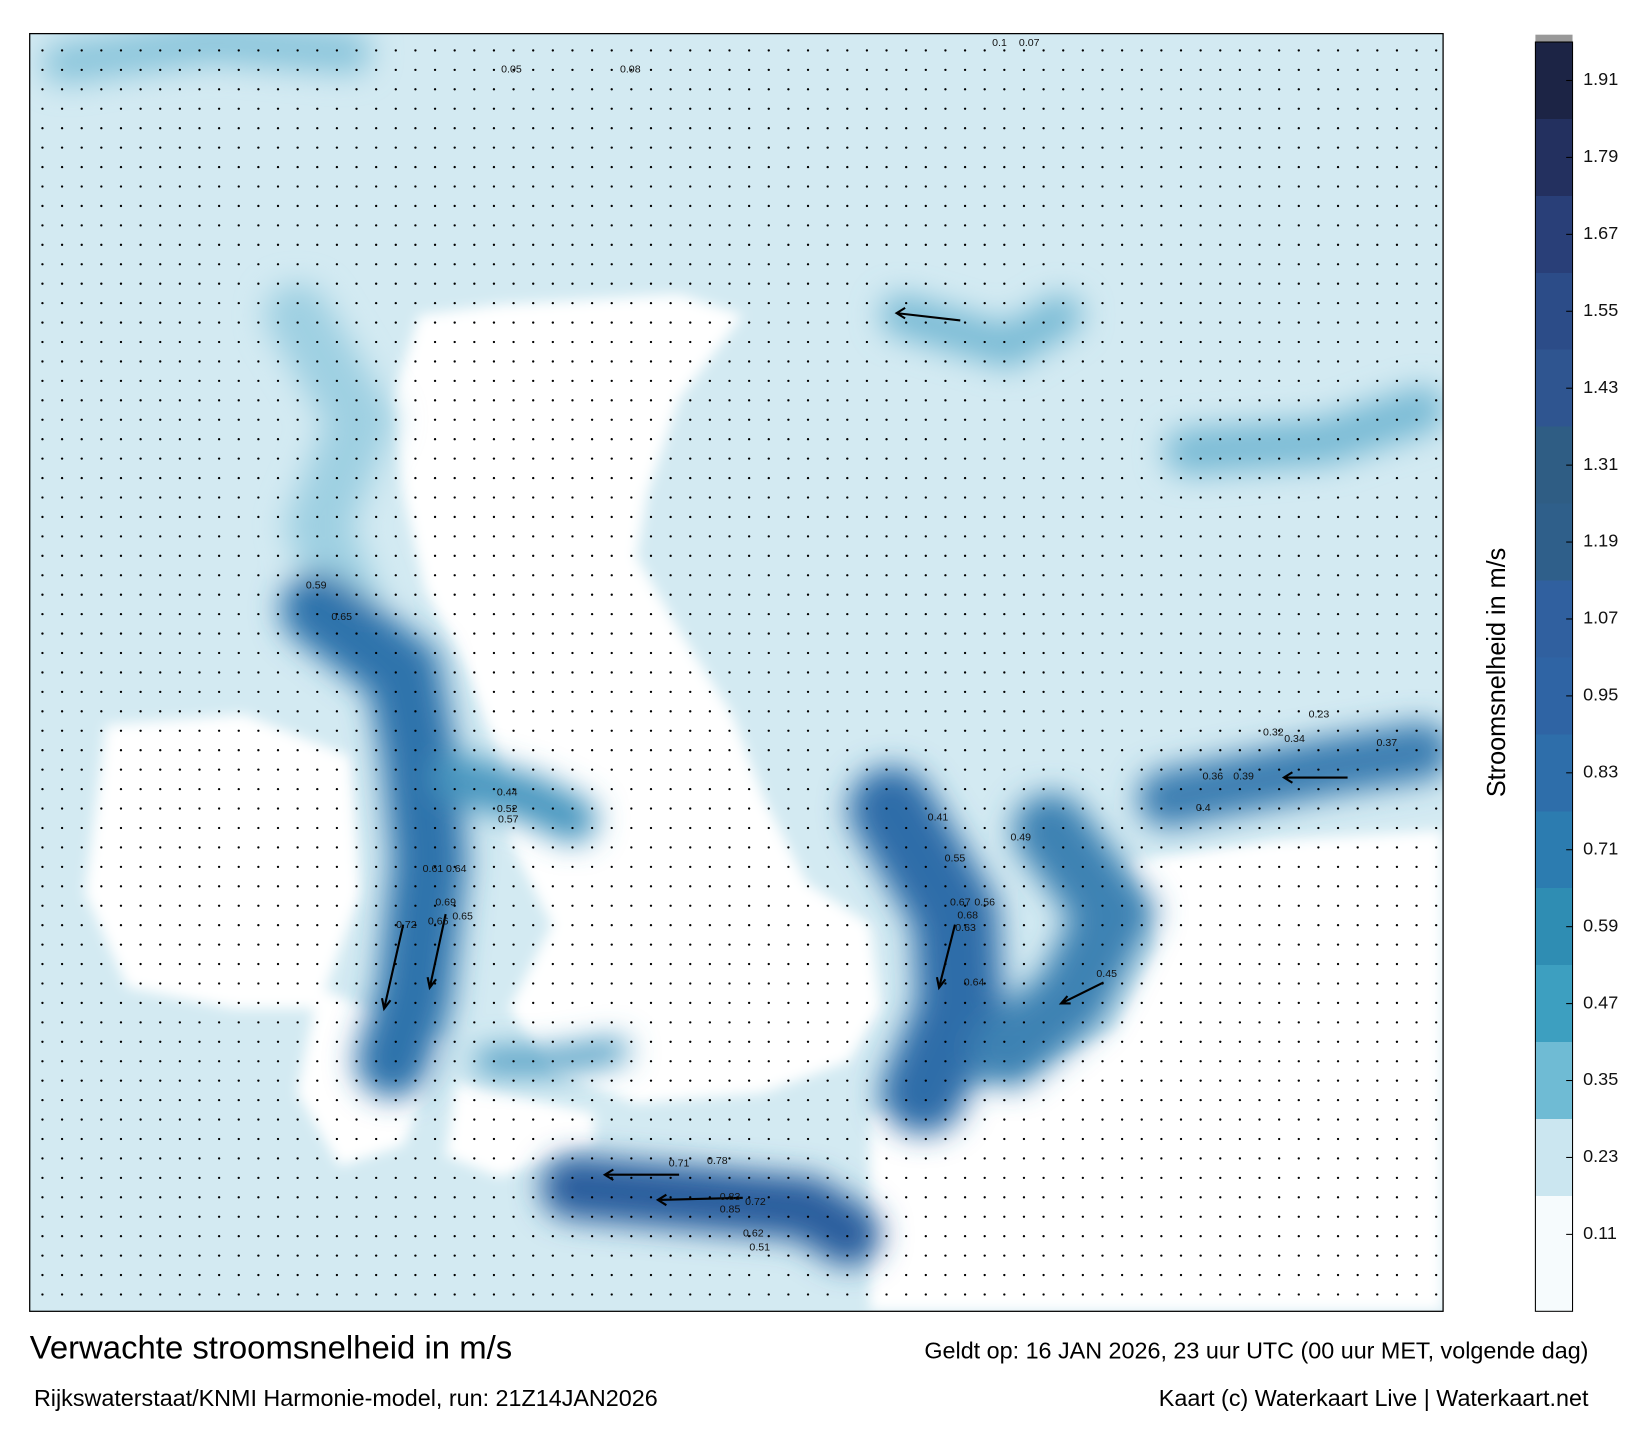 Image resolution: width=1650 pixels, height=1450 pixels. I want to click on spot-label: 0.83, so click(730, 1197).